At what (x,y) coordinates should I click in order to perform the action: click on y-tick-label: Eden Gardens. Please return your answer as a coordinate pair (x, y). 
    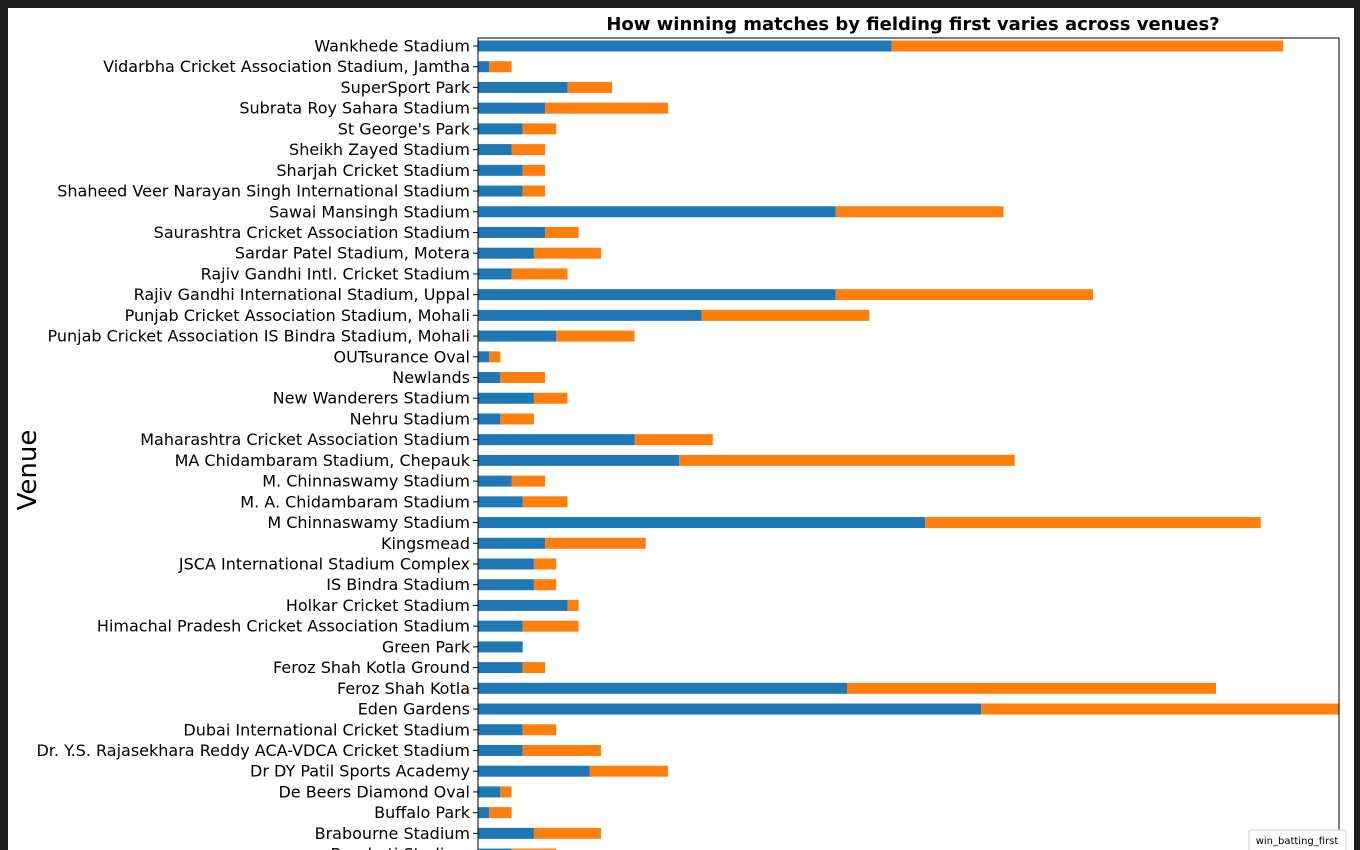
    Looking at the image, I should click on (414, 709).